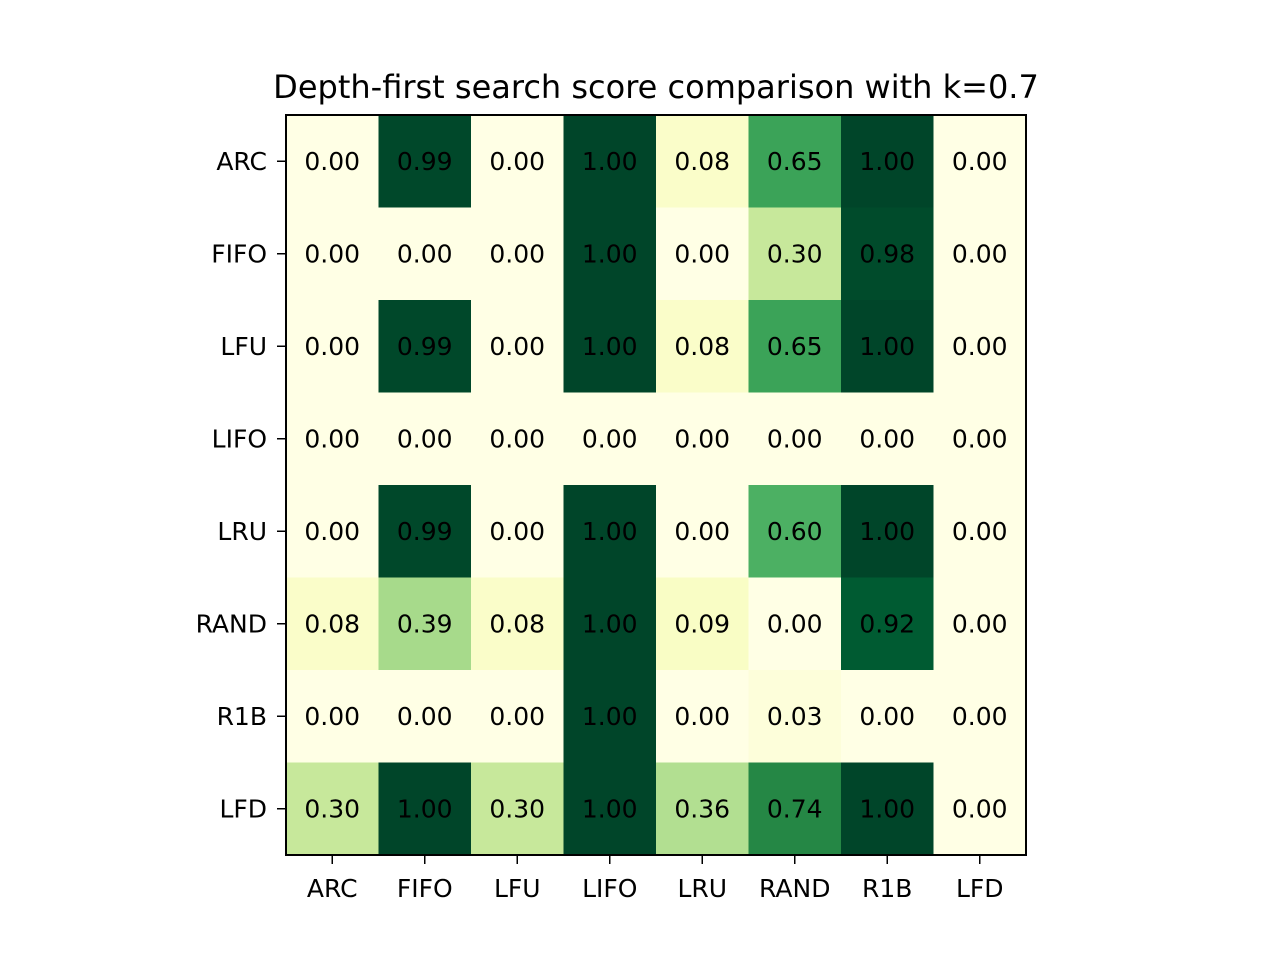 Image resolution: width=1280 pixels, height=960 pixels. What do you see at coordinates (242, 531) in the screenshot?
I see `y-tick-label: LRU` at bounding box center [242, 531].